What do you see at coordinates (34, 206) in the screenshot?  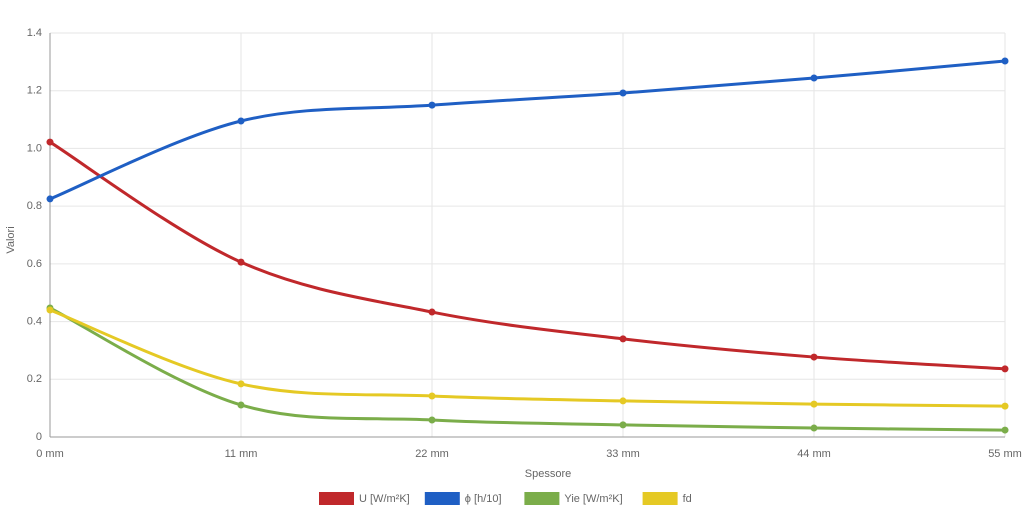 I see `y-tick-label: 0.8` at bounding box center [34, 206].